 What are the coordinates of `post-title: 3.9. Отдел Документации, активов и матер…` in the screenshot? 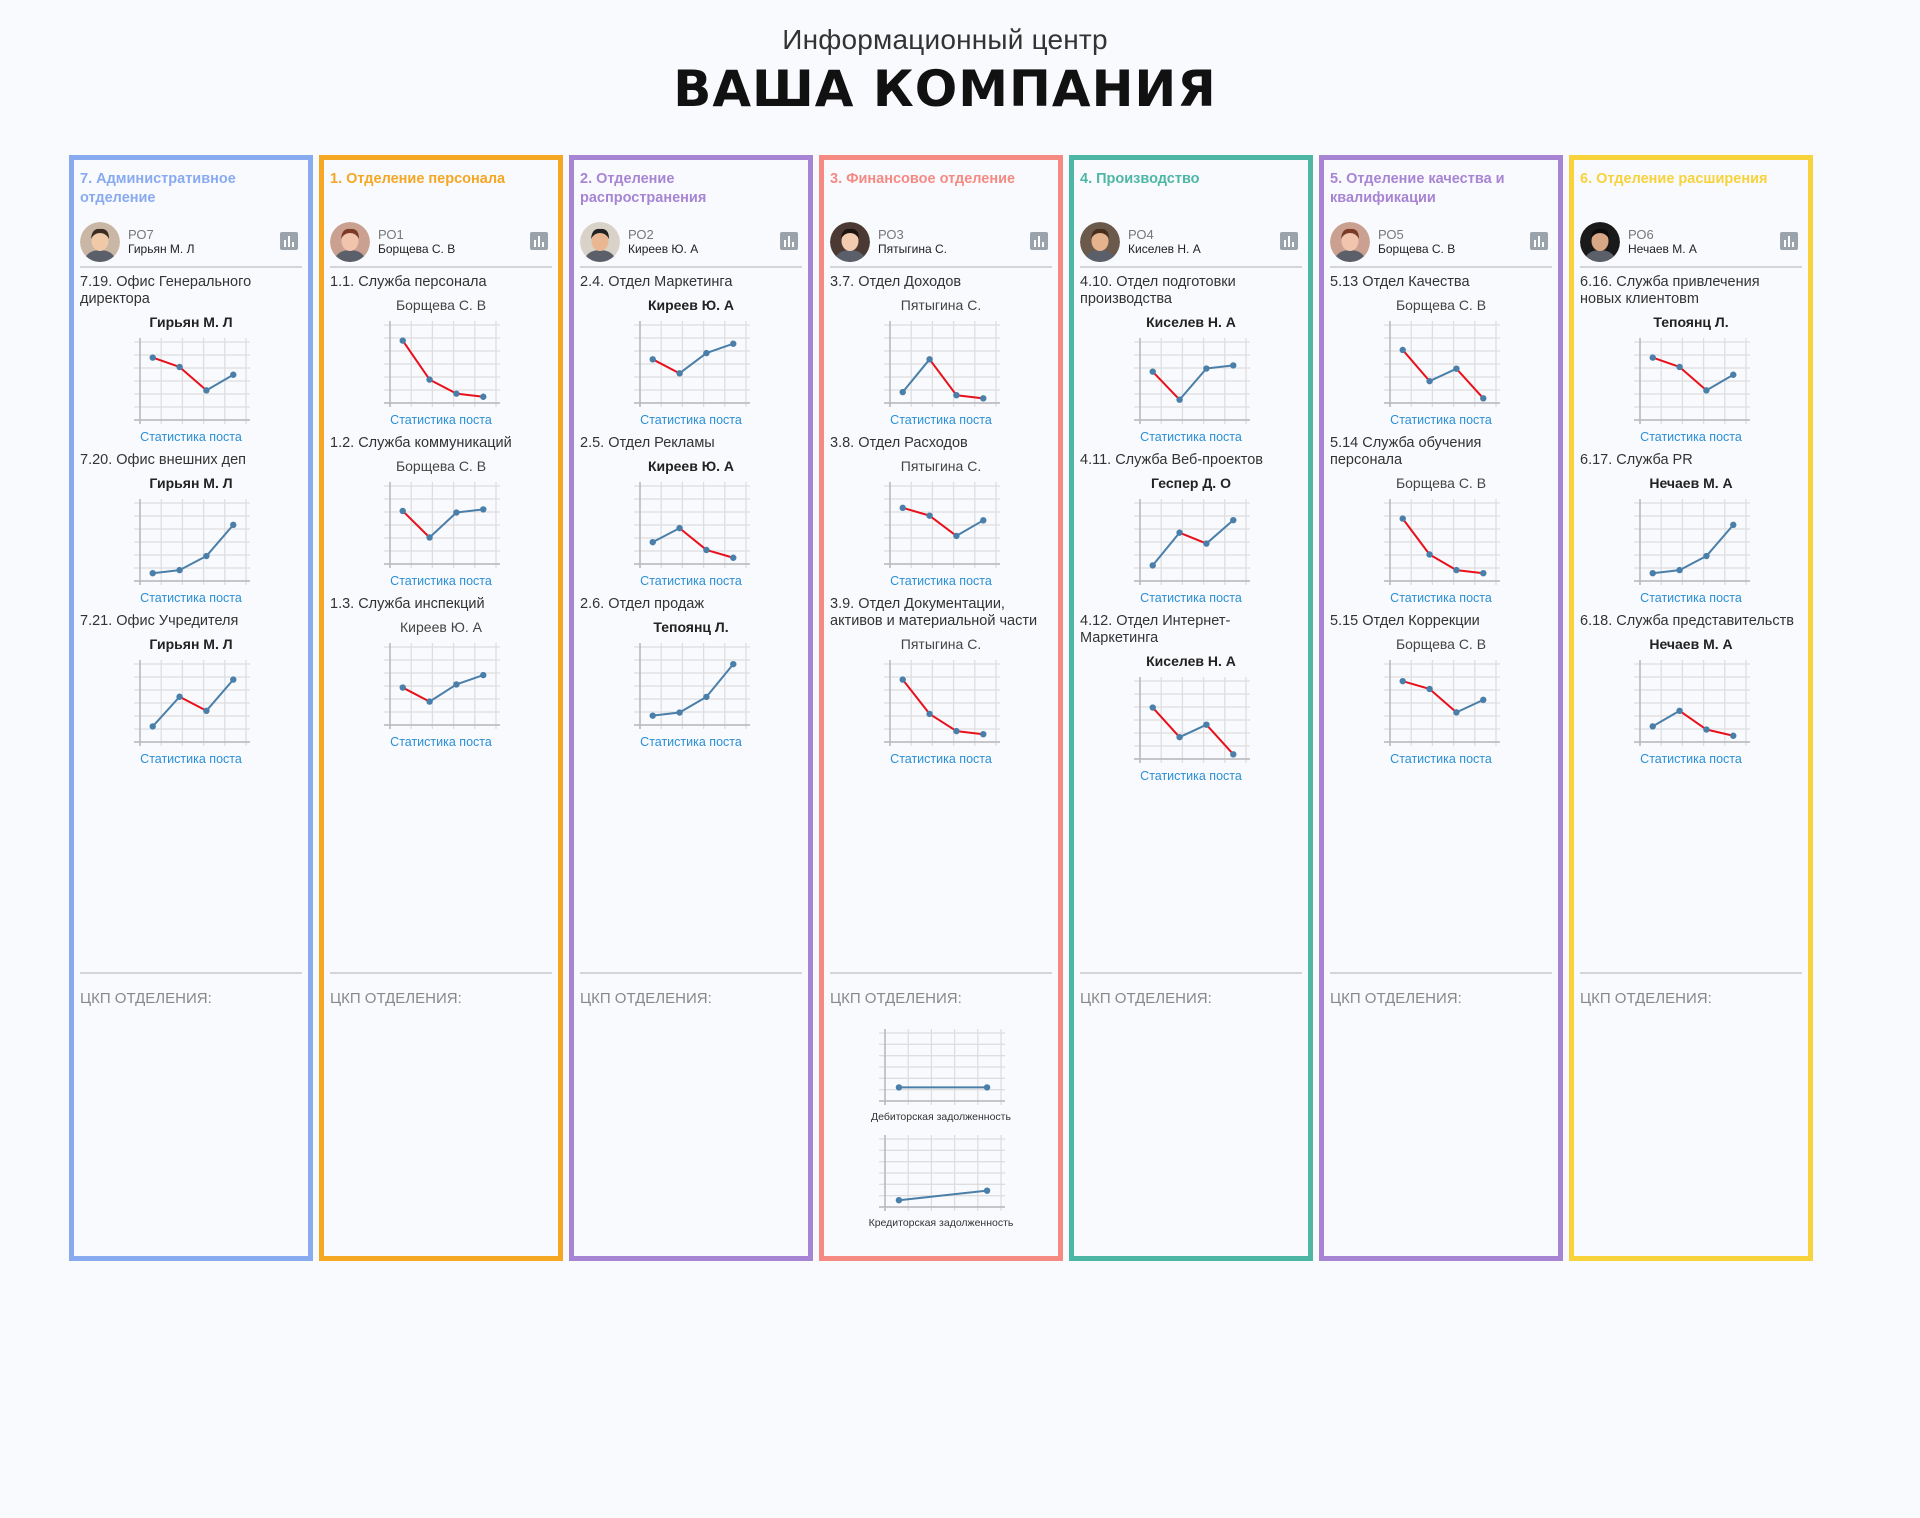 It's located at (934, 612).